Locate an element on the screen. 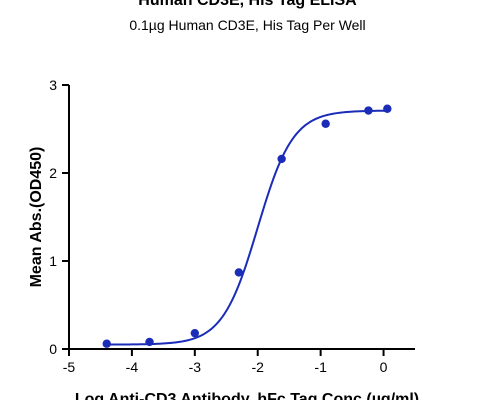 Image resolution: width=495 pixels, height=400 pixels. x-tick-label: -2 is located at coordinates (258, 367).